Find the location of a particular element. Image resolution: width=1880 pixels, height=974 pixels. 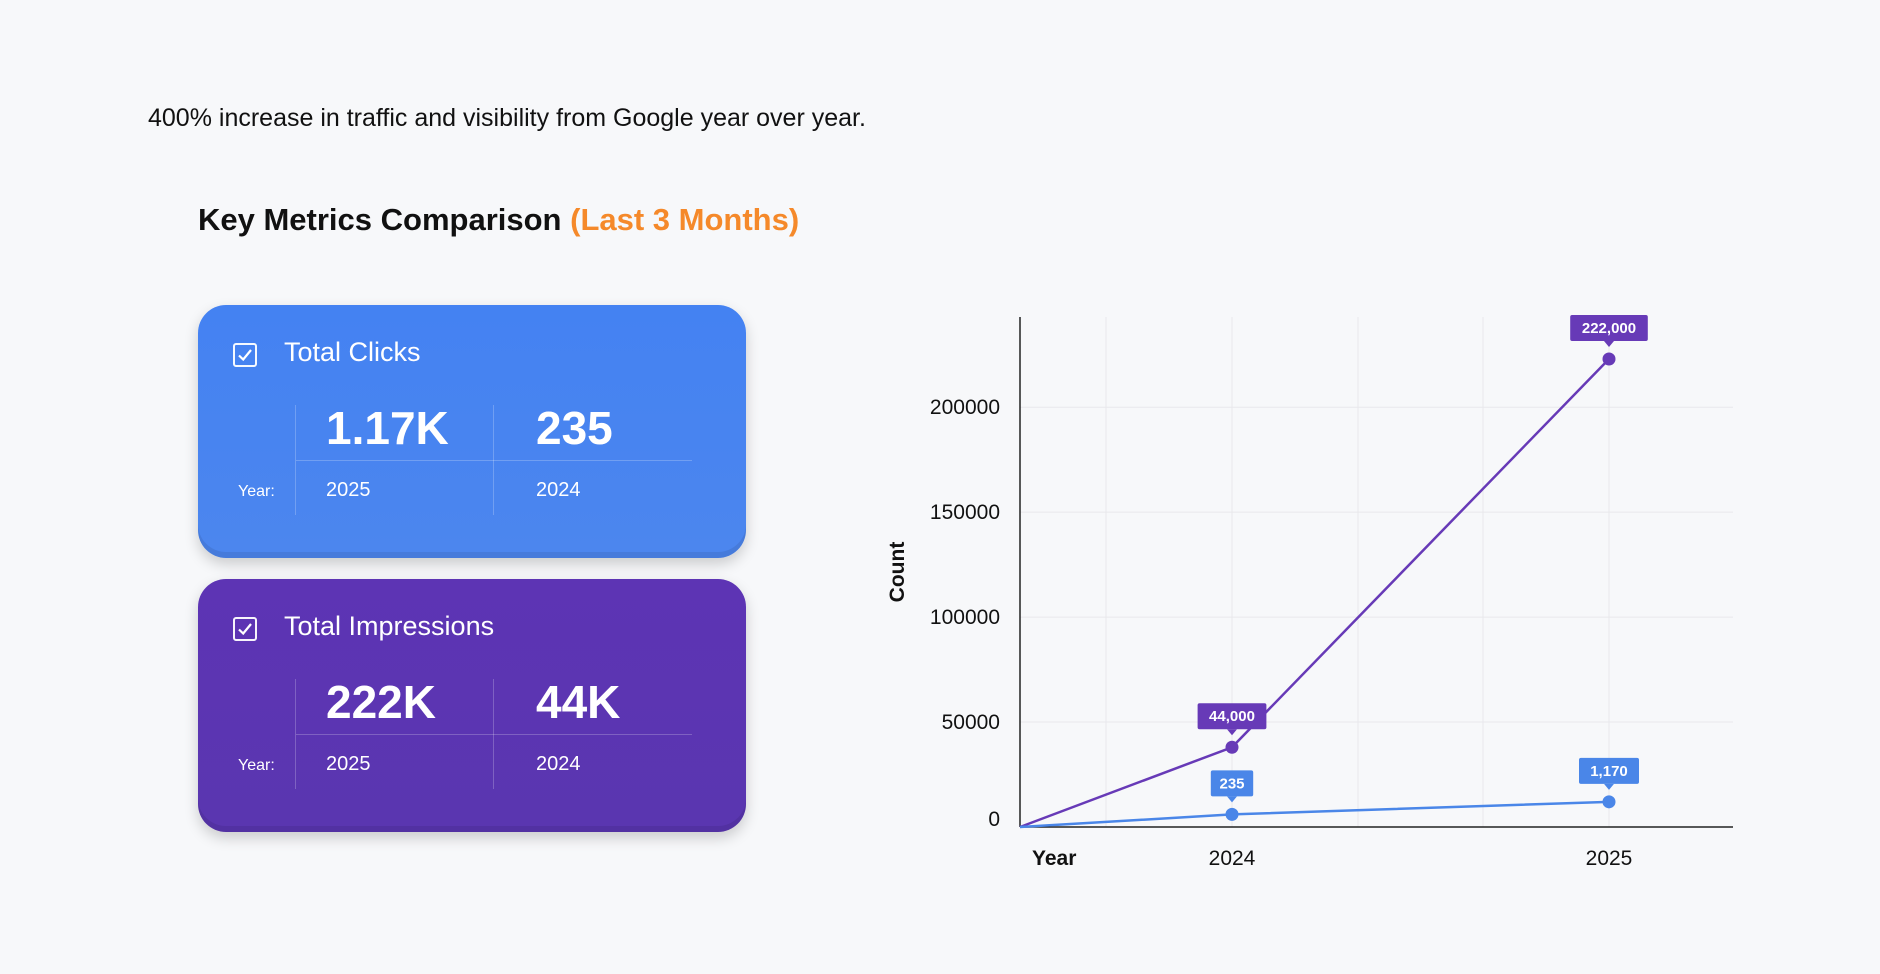

y-tick-label: 100000 is located at coordinates (965, 617).